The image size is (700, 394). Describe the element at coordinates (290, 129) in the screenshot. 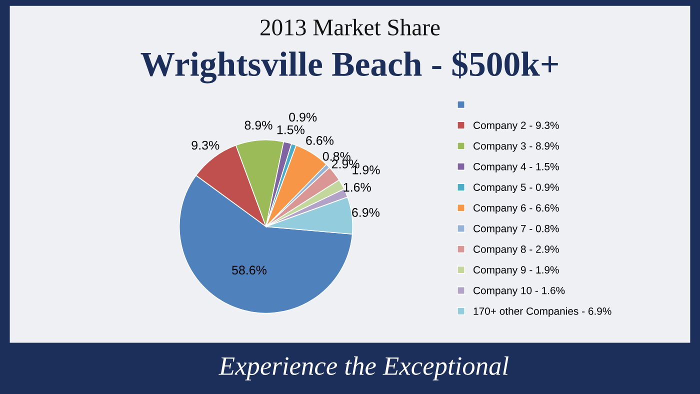

I see `data-label: 1.5%` at that location.